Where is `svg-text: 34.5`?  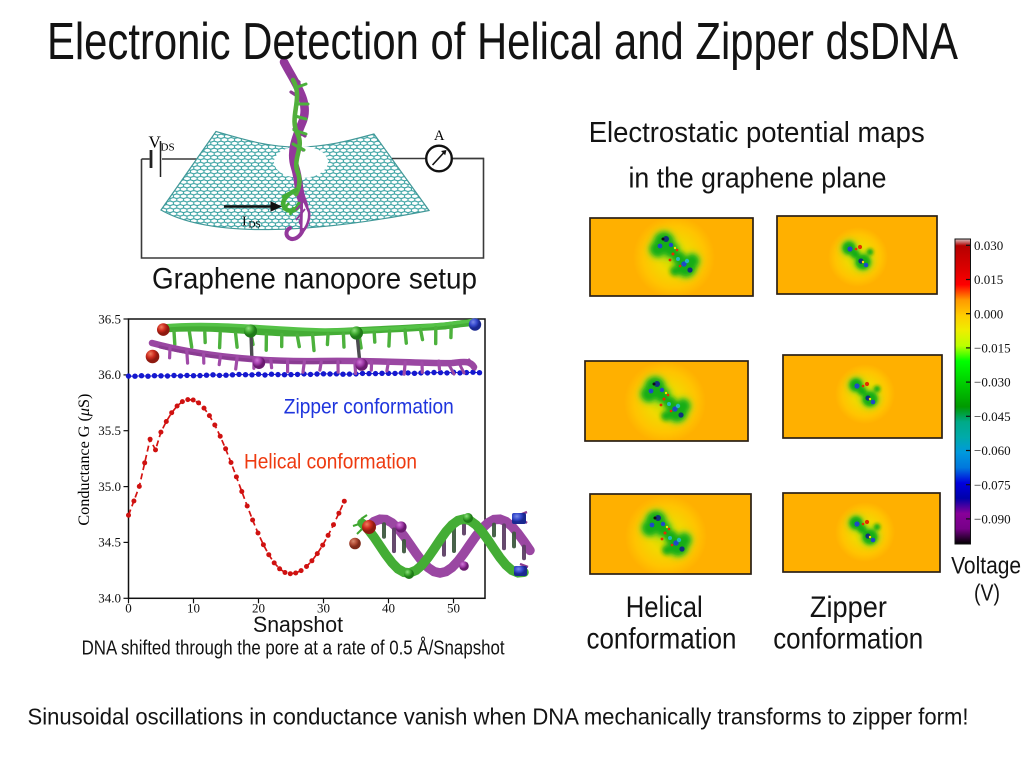 svg-text: 34.5 is located at coordinates (109, 542).